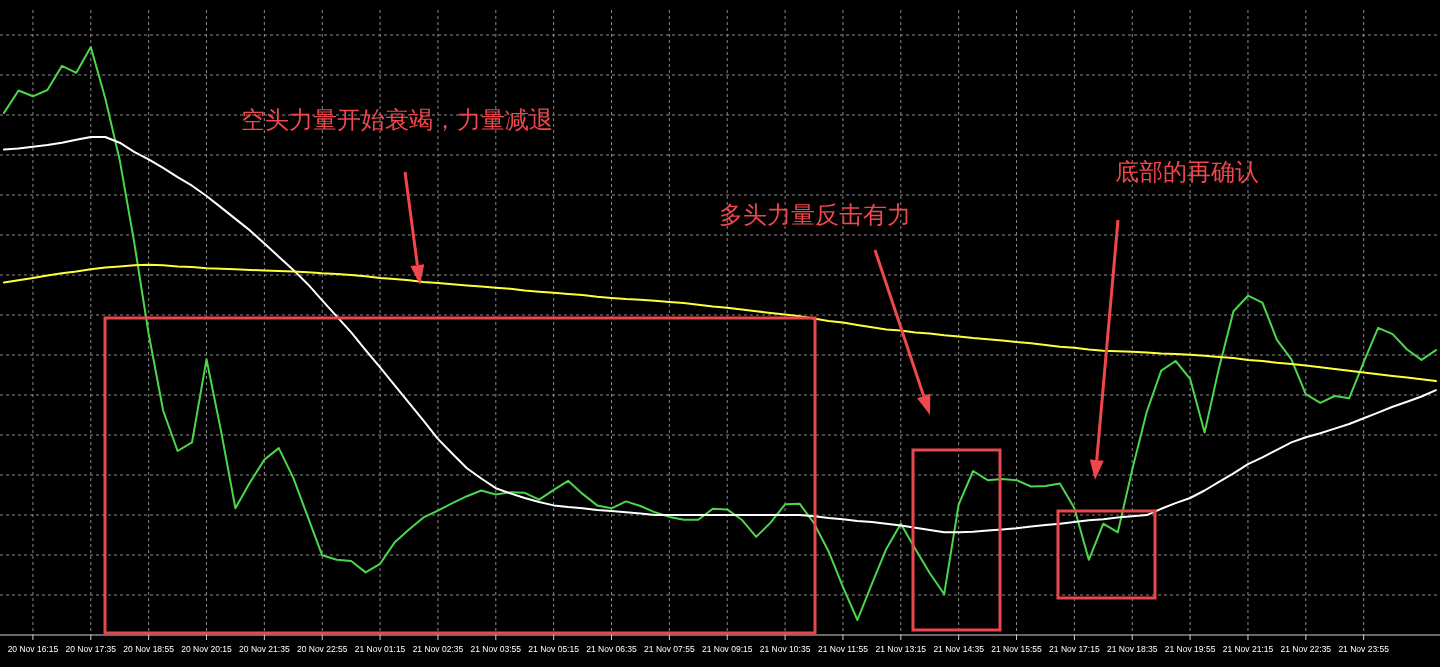  Describe the element at coordinates (91, 649) in the screenshot. I see `x-tick-label: 20 Nov 17:35` at that location.